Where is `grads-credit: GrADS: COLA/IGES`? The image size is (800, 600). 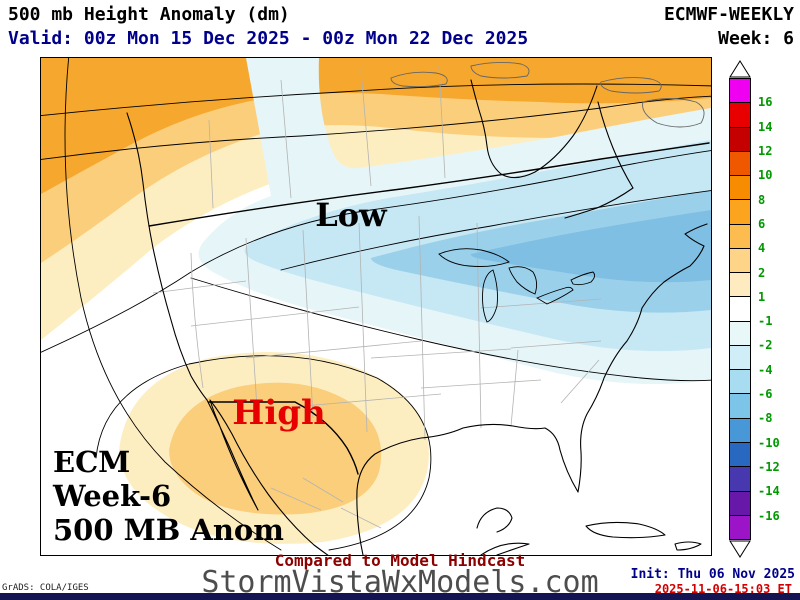
grads-credit: GrADS: COLA/IGES is located at coordinates (45, 588).